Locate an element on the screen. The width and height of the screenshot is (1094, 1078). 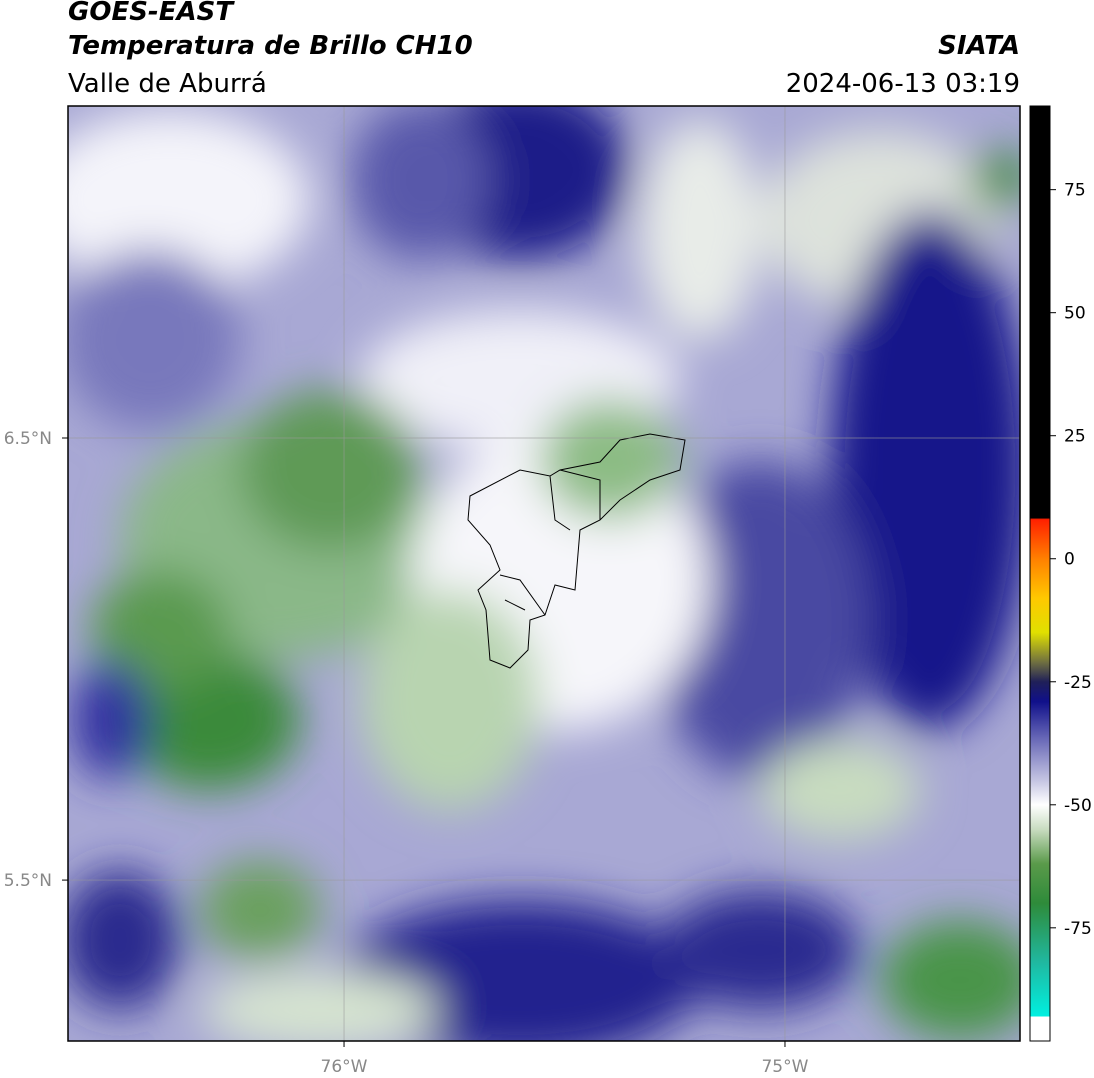
colorbar-tick-label: -50 is located at coordinates (1078, 806).